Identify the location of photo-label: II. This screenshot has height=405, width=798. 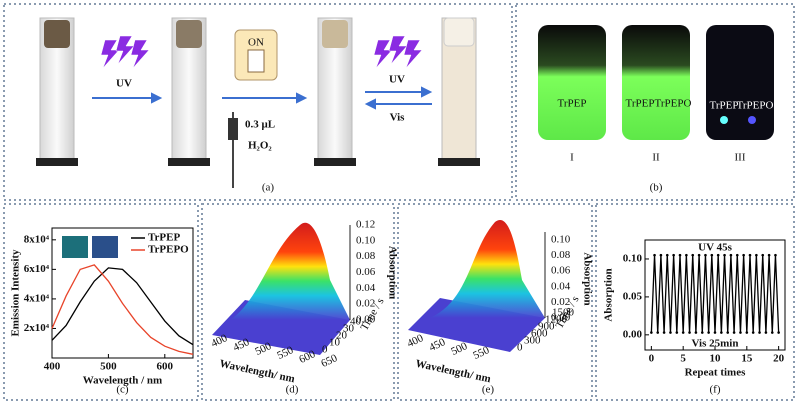
(656, 158).